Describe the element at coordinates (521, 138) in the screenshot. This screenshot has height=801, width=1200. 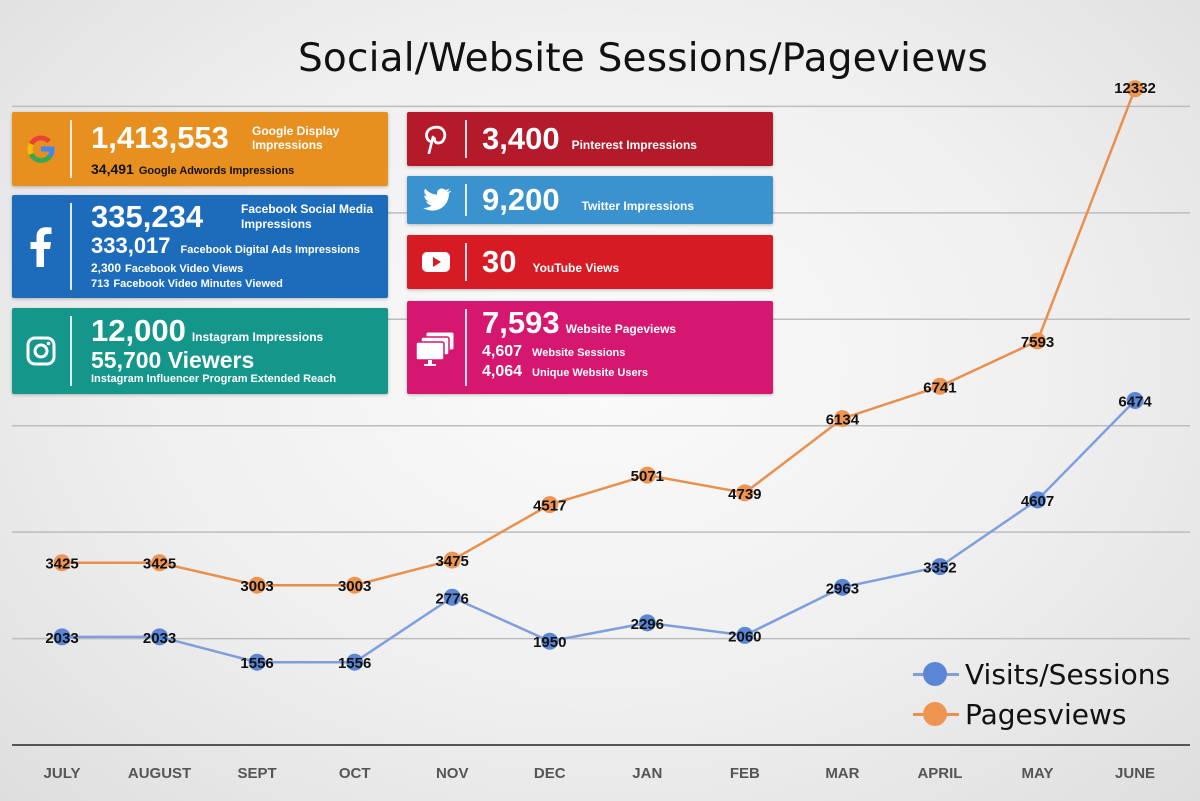
I see `pinterest-value: 3,400` at that location.